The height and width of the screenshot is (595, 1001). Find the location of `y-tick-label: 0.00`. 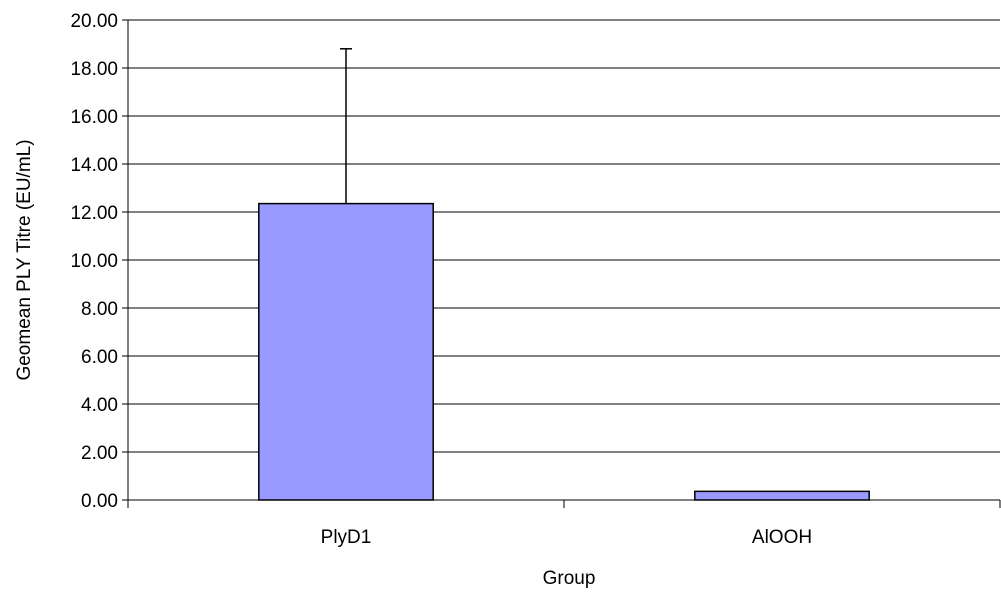

y-tick-label: 0.00 is located at coordinates (99, 501).